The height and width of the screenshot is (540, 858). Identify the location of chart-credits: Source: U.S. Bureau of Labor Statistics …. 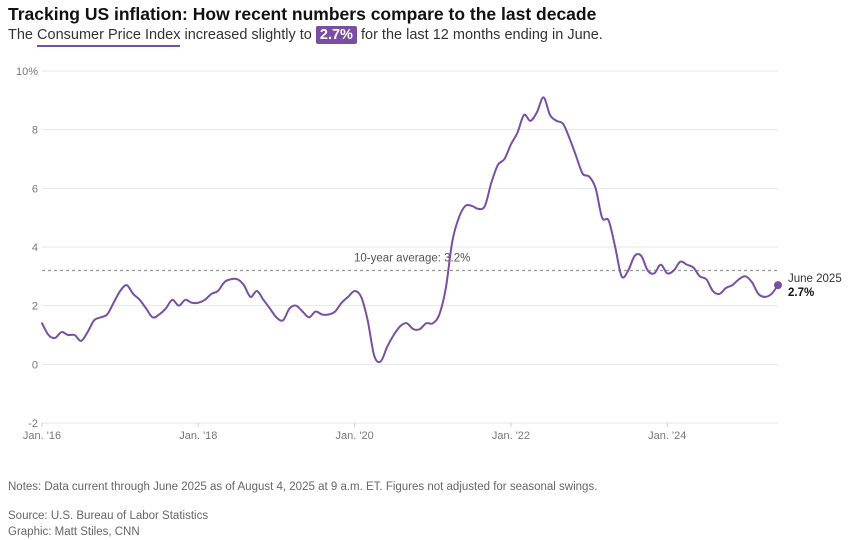
(108, 524).